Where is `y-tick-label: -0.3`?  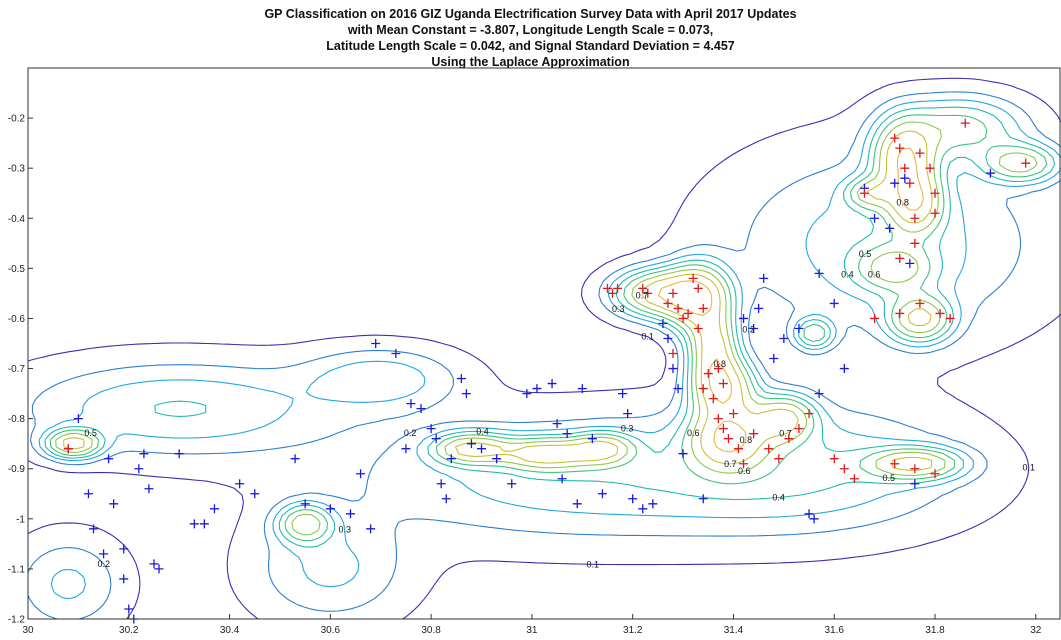
y-tick-label: -0.3 is located at coordinates (17, 169).